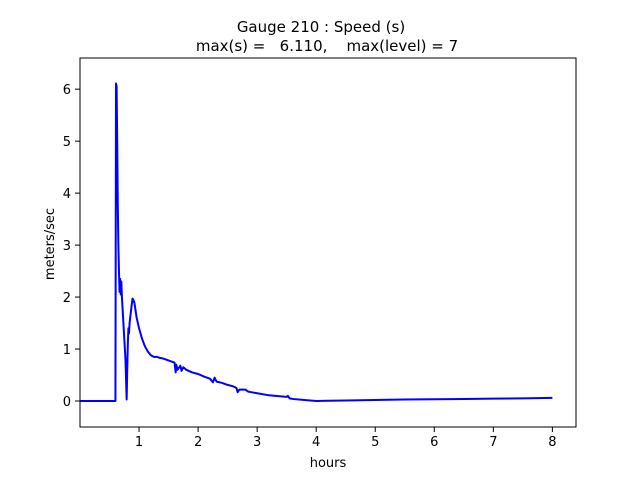 The height and width of the screenshot is (480, 640). I want to click on x-tick-label: 3, so click(257, 442).